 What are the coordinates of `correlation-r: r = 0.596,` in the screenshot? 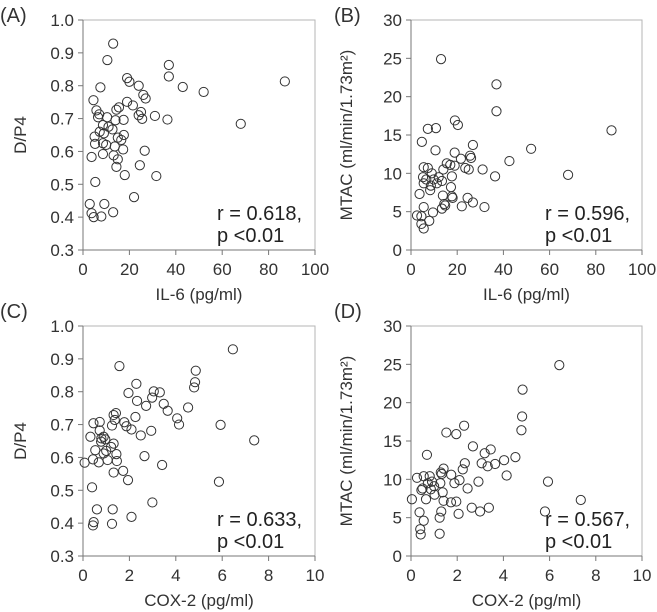 It's located at (587, 214).